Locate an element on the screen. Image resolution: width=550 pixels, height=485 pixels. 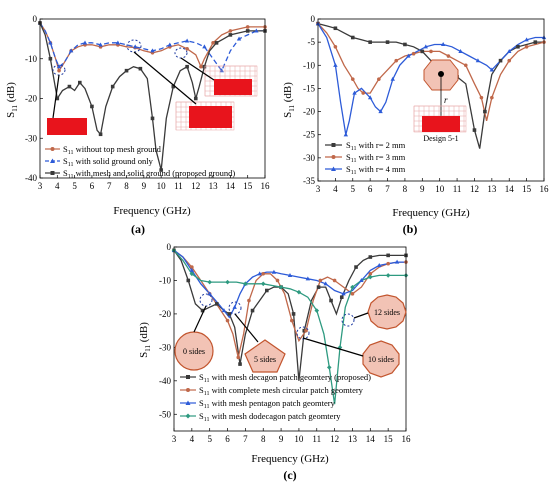
shape-0-sides: 0 sides is located at coordinates (194, 351).